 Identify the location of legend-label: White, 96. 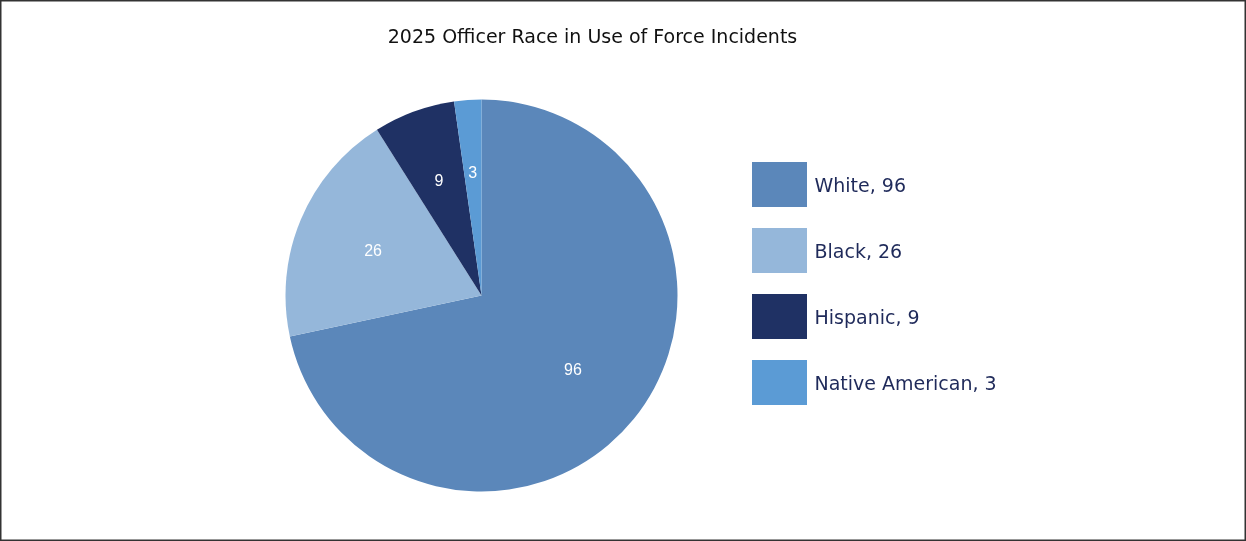
(860, 184).